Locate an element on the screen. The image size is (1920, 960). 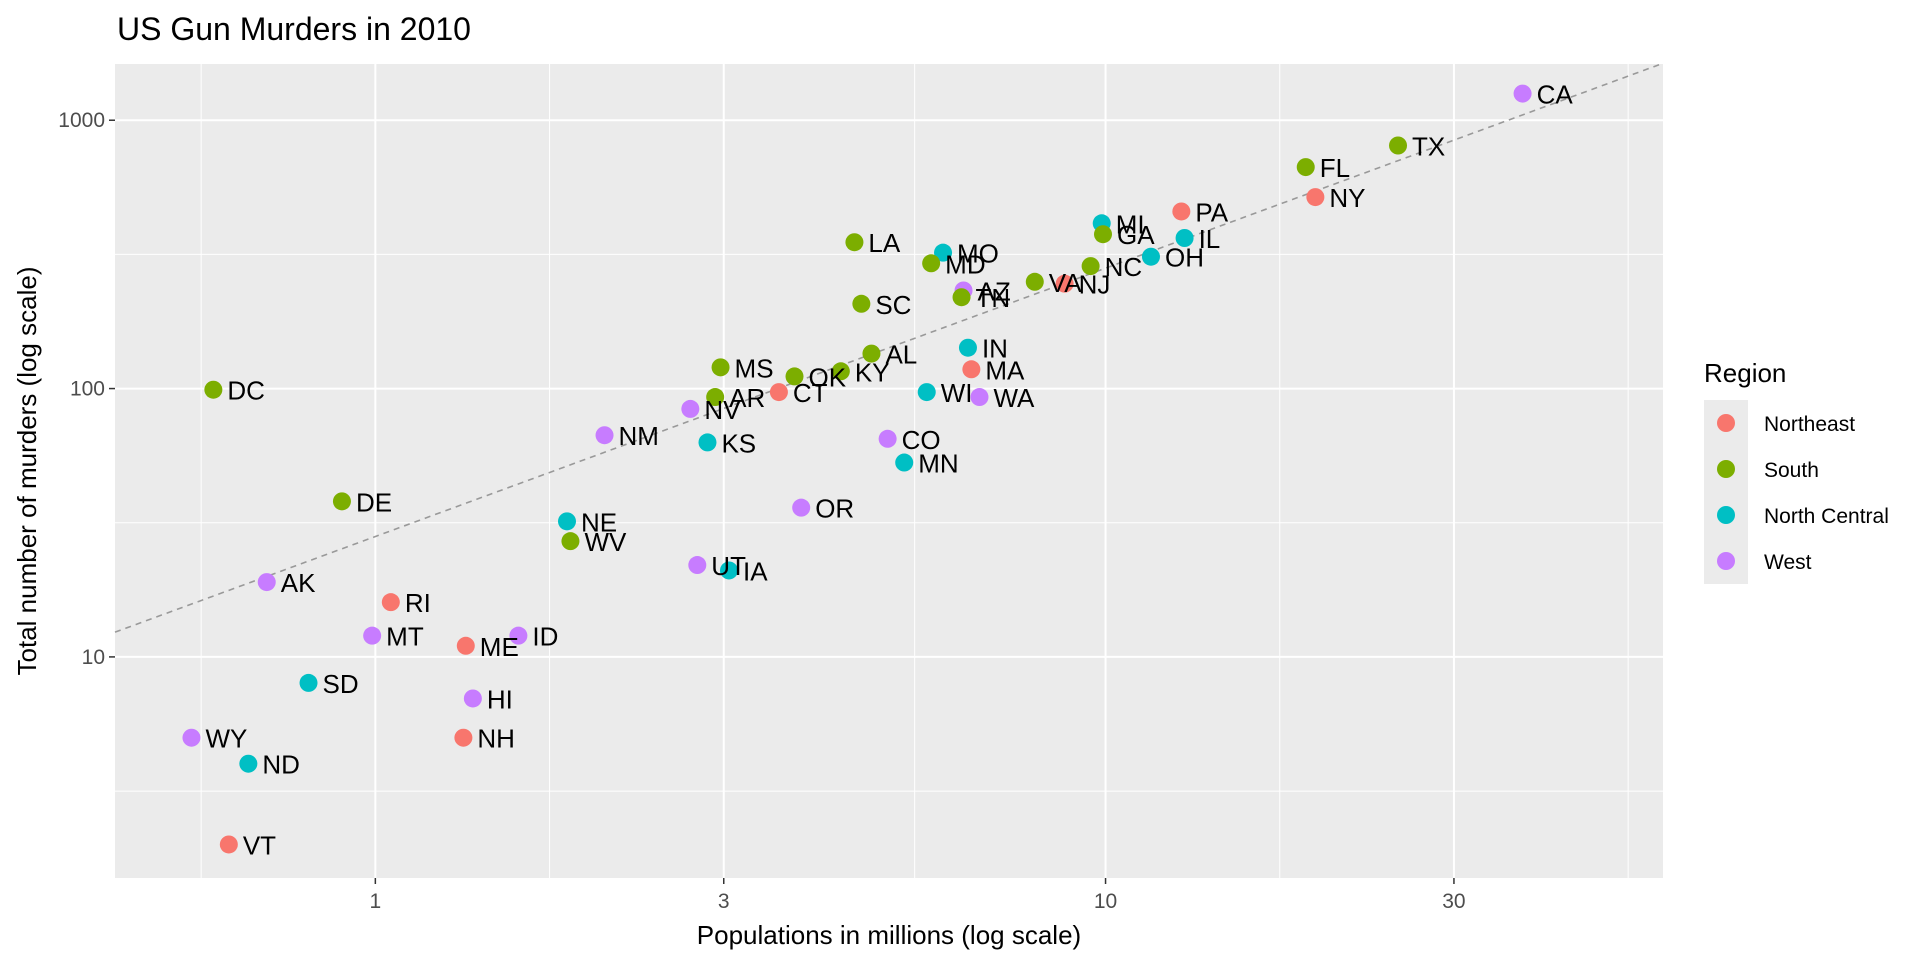
point-label-ak: AK is located at coordinates (298, 583).